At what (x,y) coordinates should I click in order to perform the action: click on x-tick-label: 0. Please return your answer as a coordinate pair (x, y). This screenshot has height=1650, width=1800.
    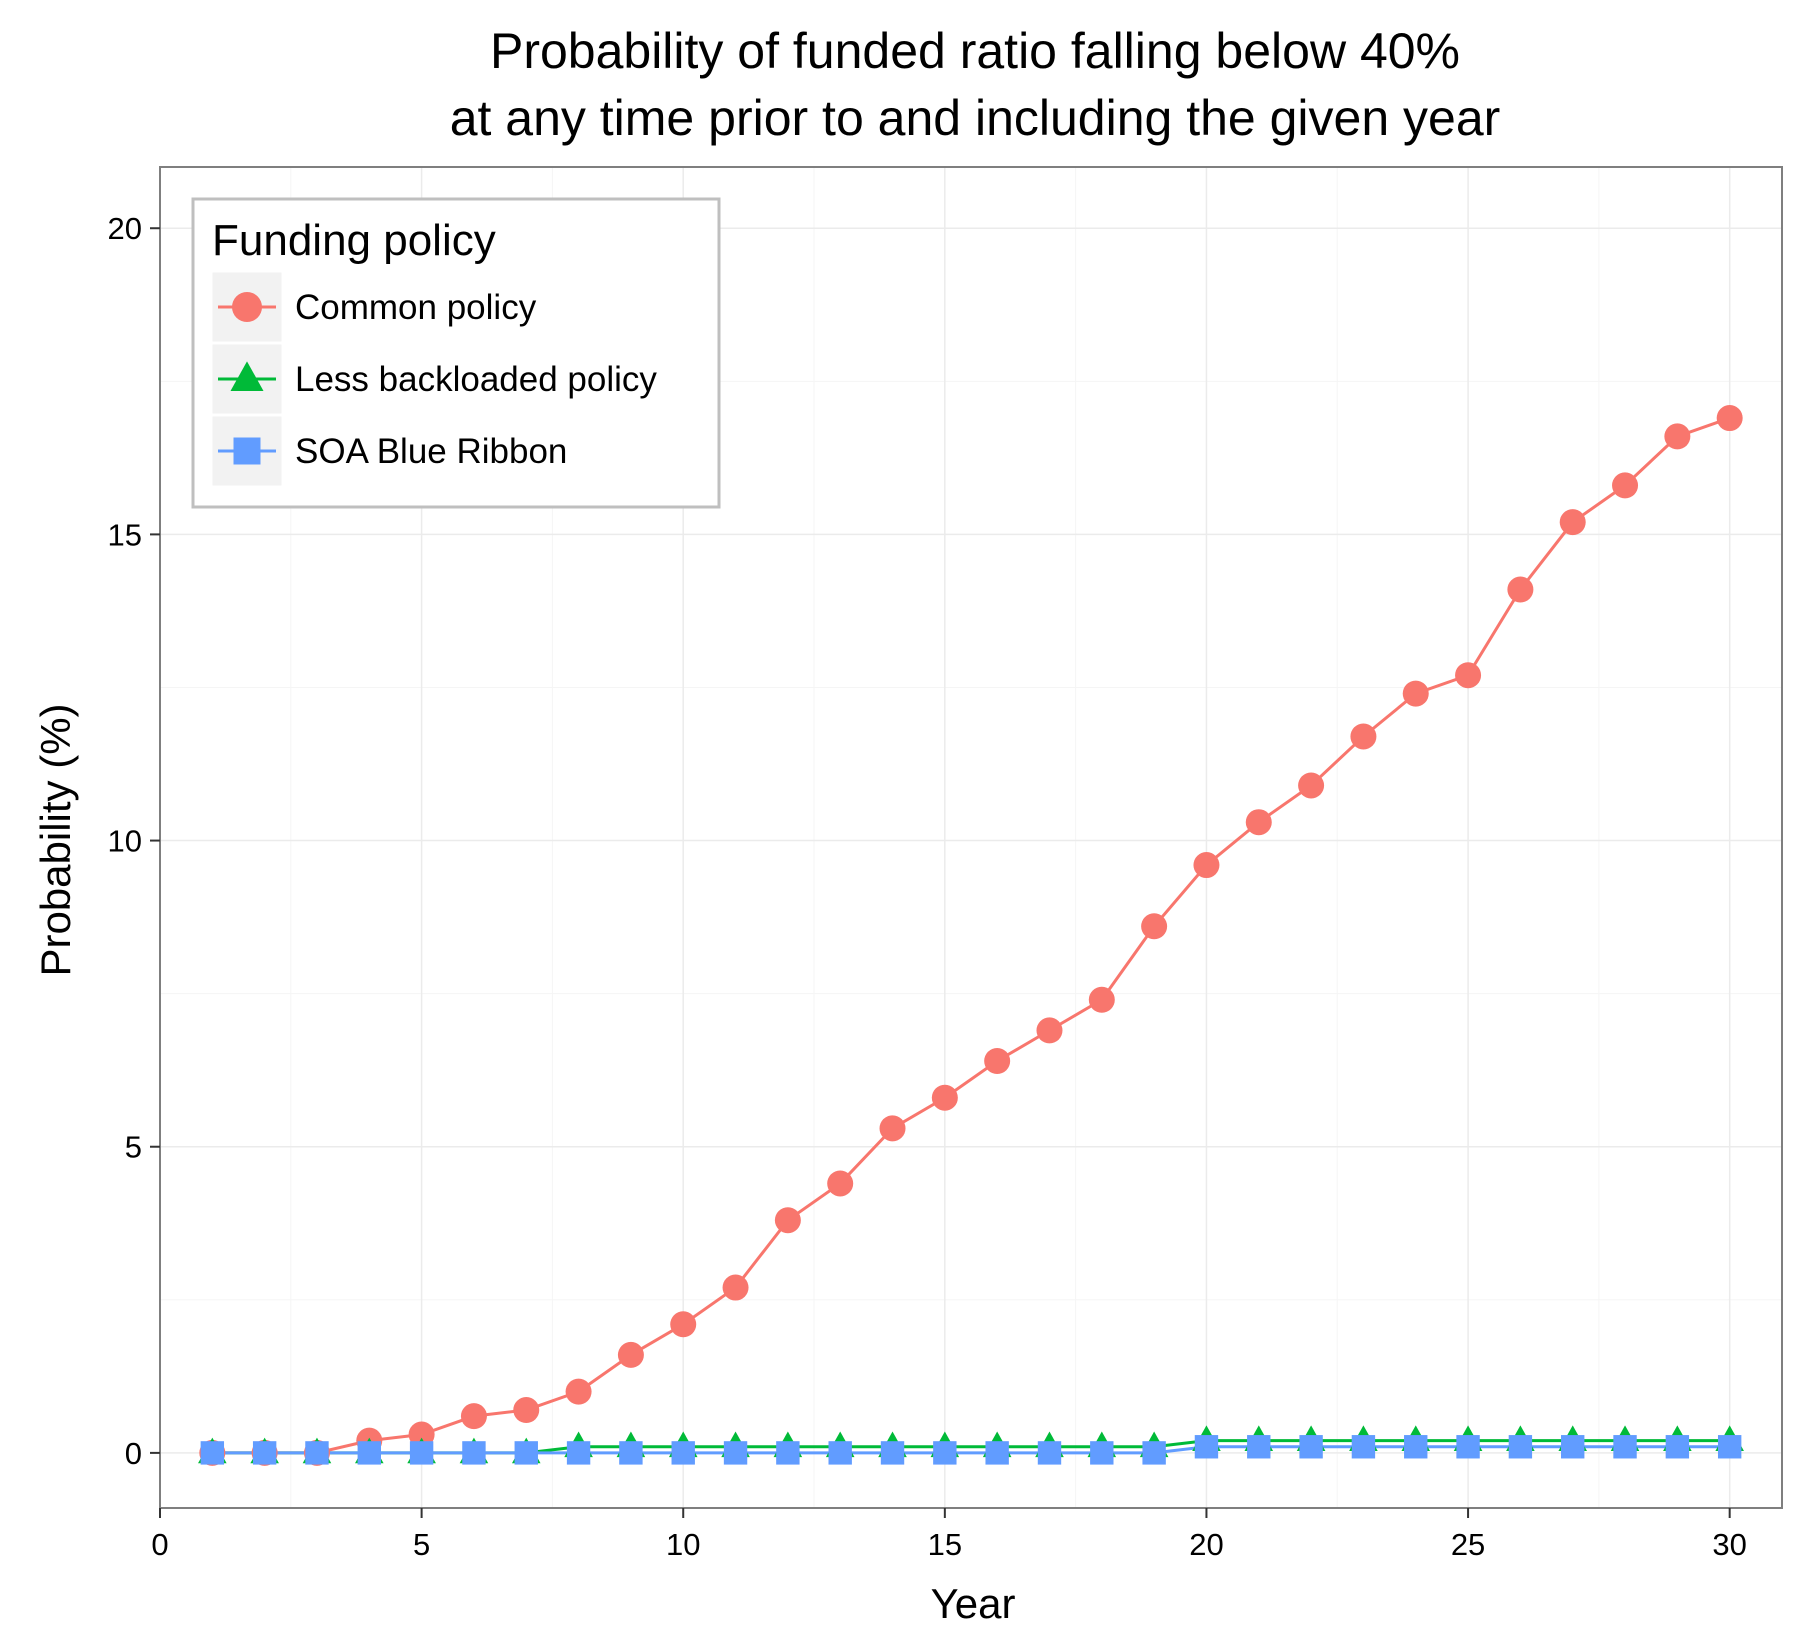
    Looking at the image, I should click on (159, 1544).